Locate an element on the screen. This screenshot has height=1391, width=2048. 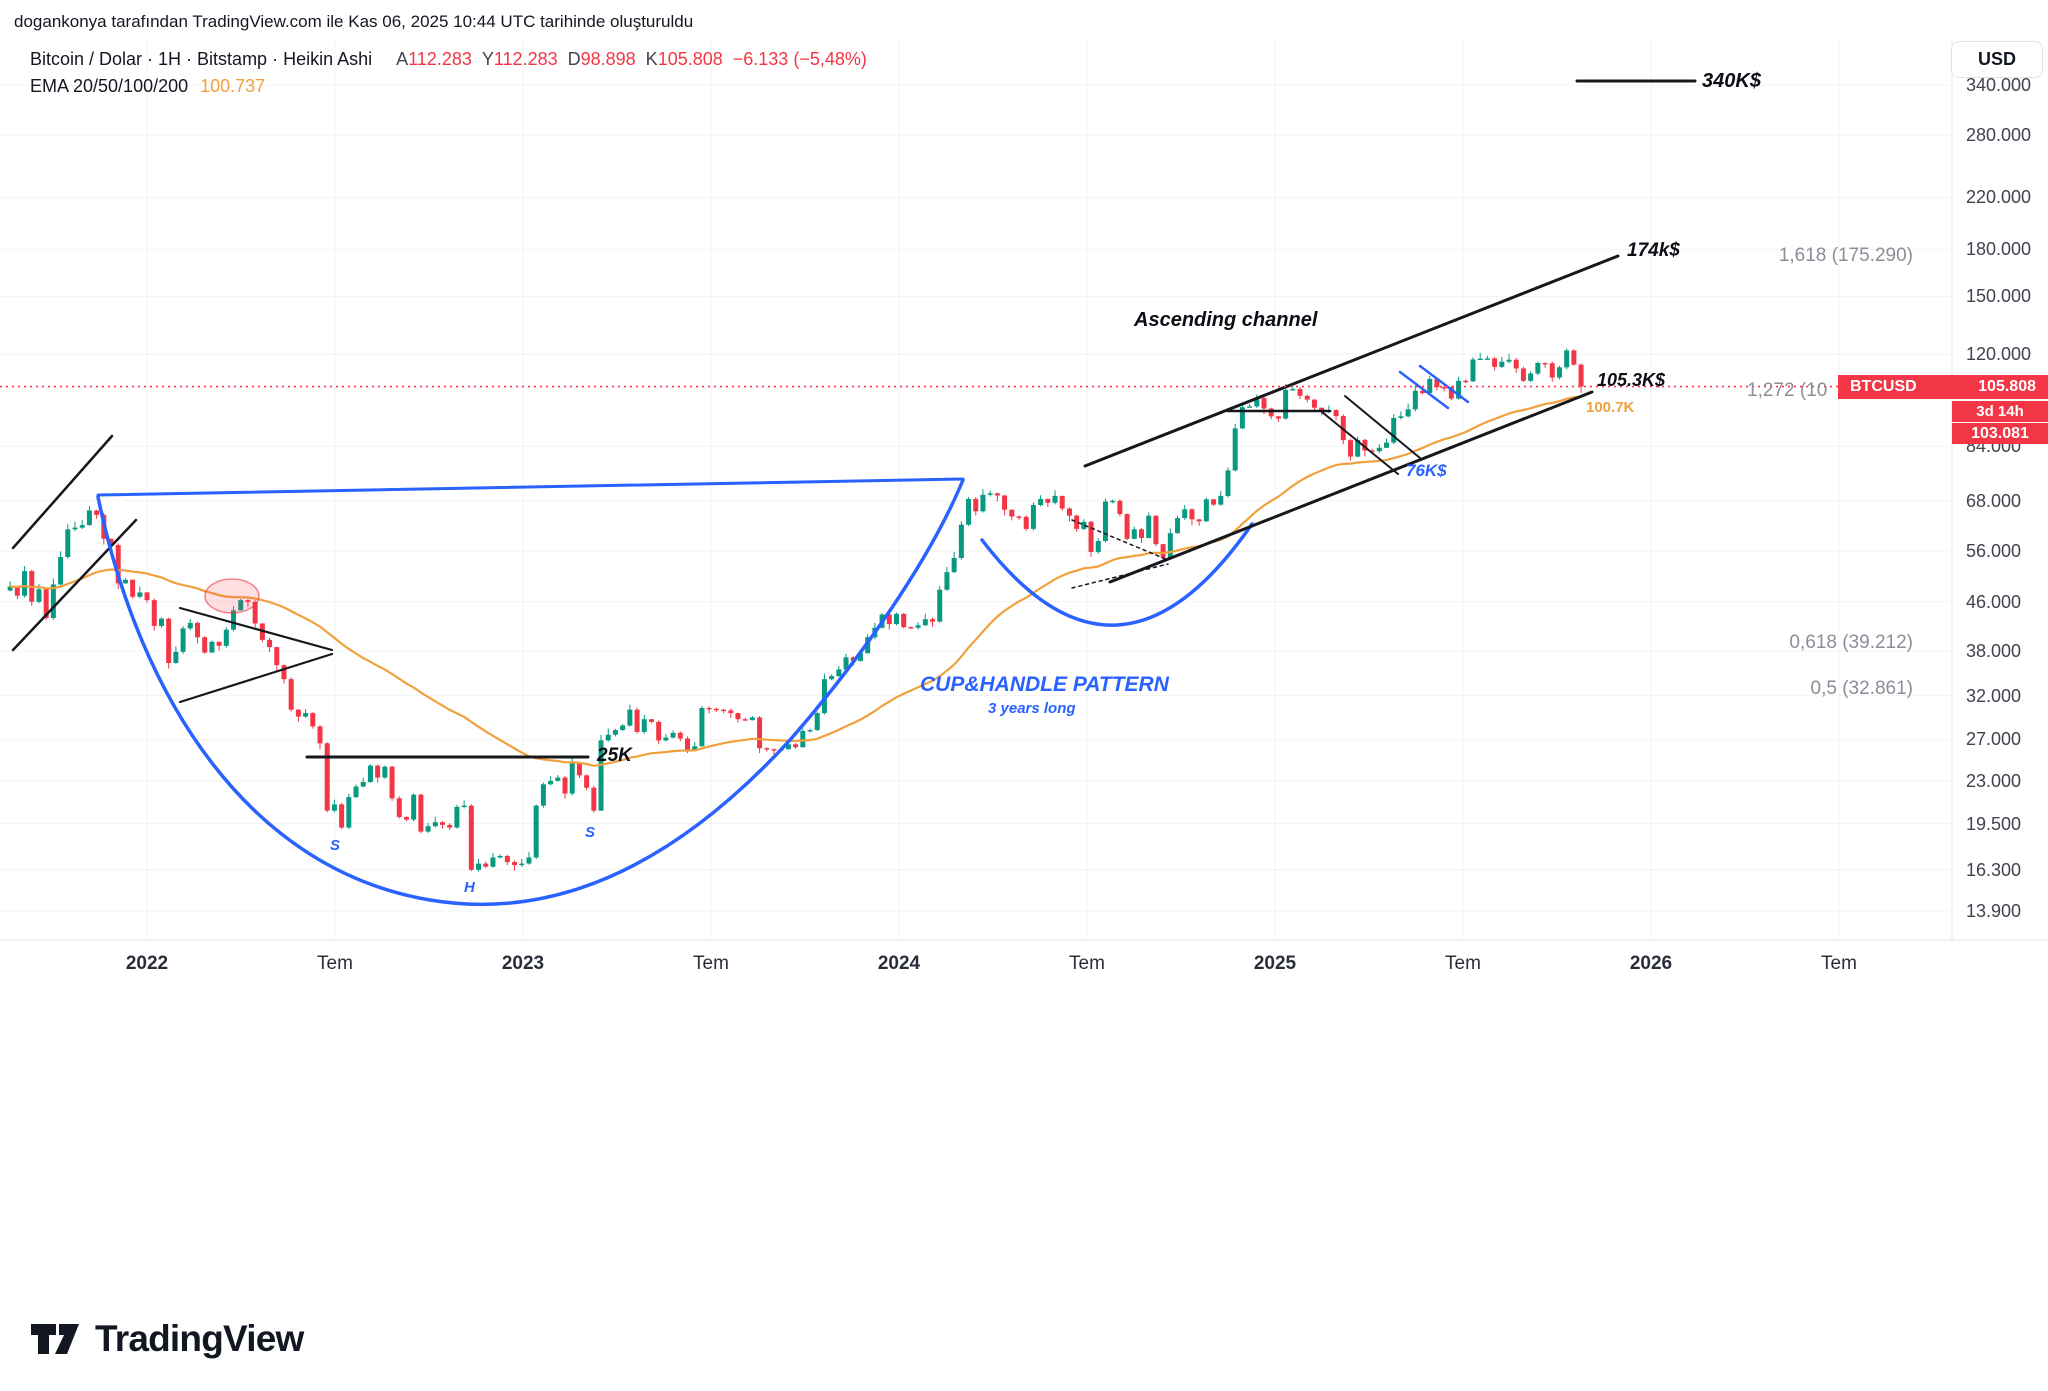
ohlc-value: 105.808 is located at coordinates (690, 59).